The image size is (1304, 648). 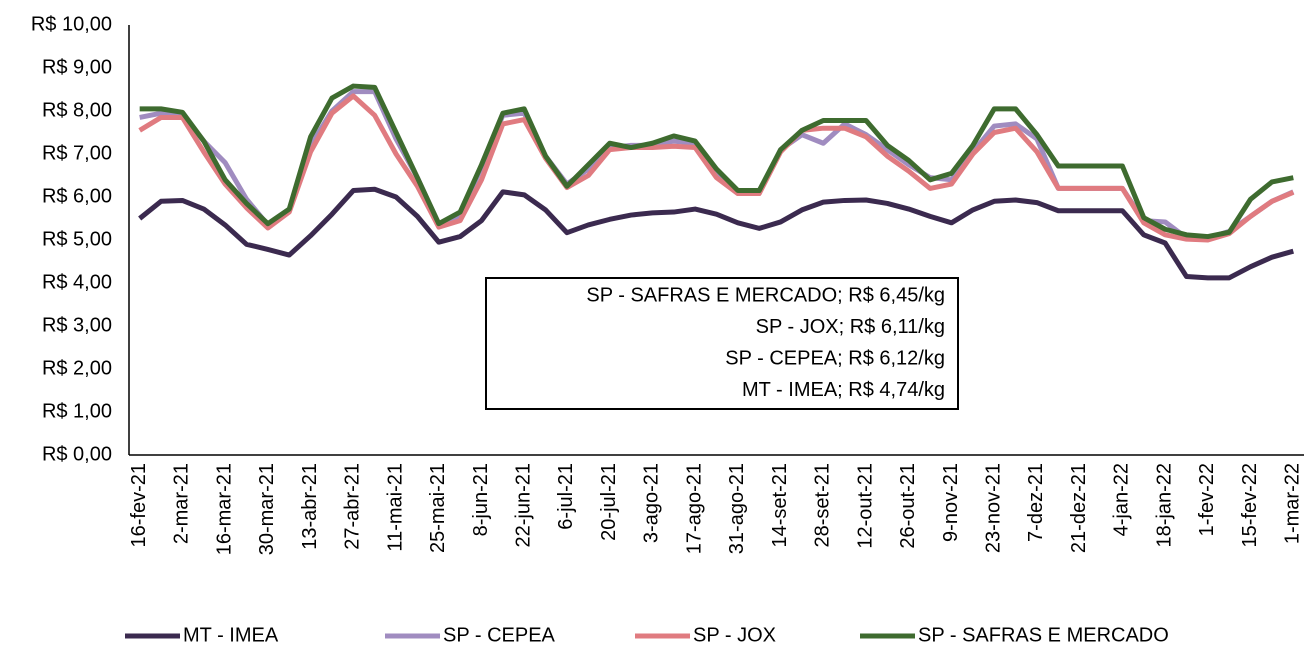 What do you see at coordinates (524, 505) in the screenshot?
I see `x-tick-label: 22-jun-21` at bounding box center [524, 505].